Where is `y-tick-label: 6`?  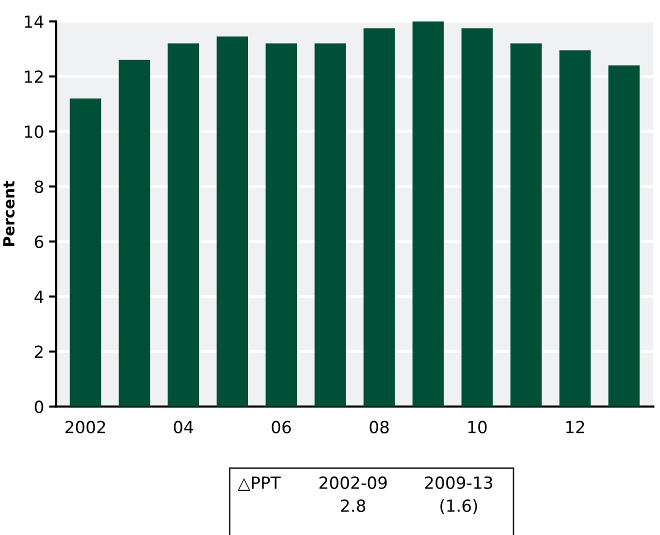
y-tick-label: 6 is located at coordinates (39, 241).